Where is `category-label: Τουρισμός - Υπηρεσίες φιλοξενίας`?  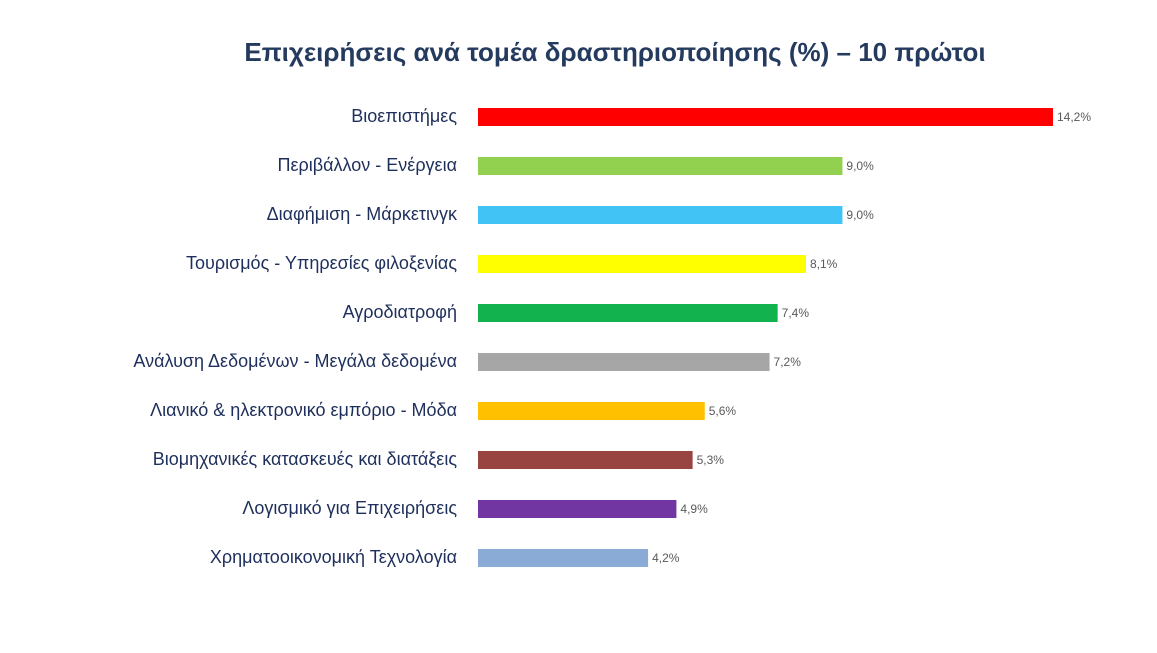 category-label: Τουρισμός - Υπηρεσίες φιλοξενίας is located at coordinates (321, 263).